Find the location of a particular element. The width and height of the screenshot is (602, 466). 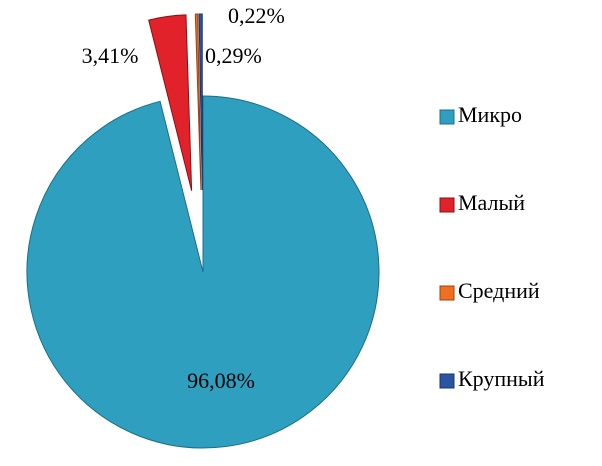

data-label: 3,41% is located at coordinates (110, 55).